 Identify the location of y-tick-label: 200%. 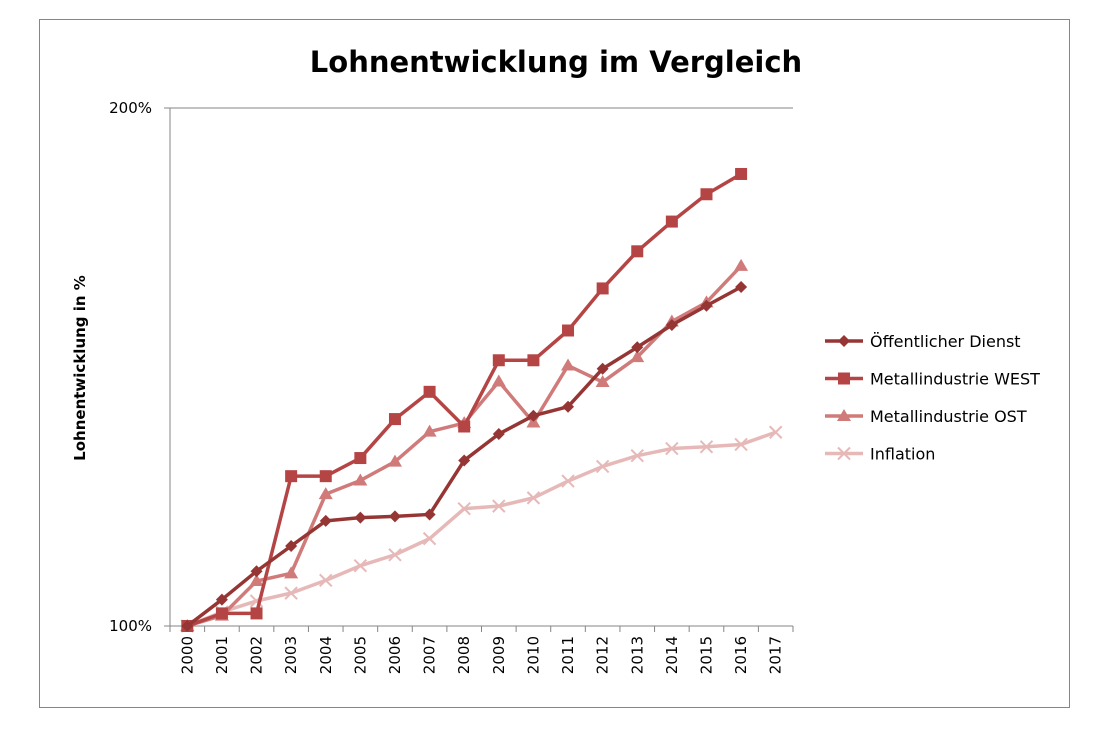
(130, 108).